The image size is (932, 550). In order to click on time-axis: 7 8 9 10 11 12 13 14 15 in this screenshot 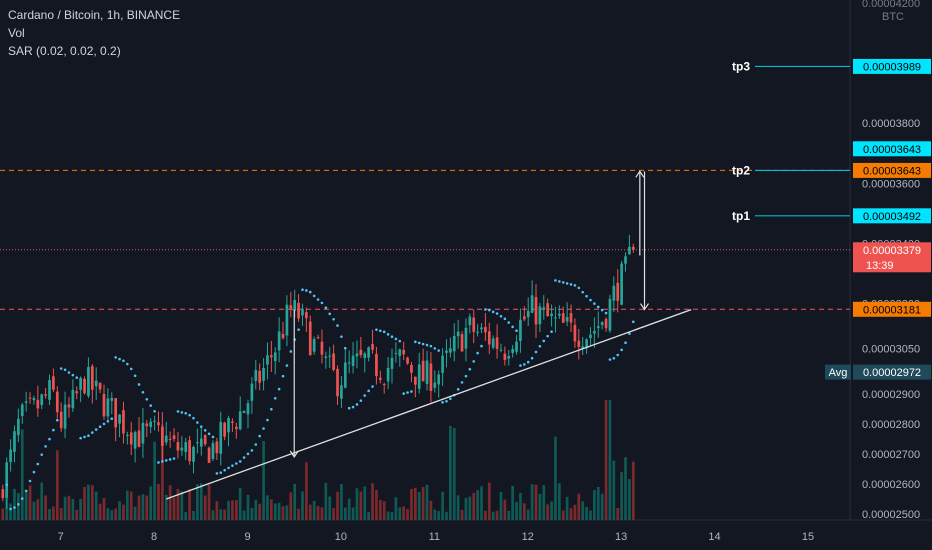, I will do `click(436, 537)`.